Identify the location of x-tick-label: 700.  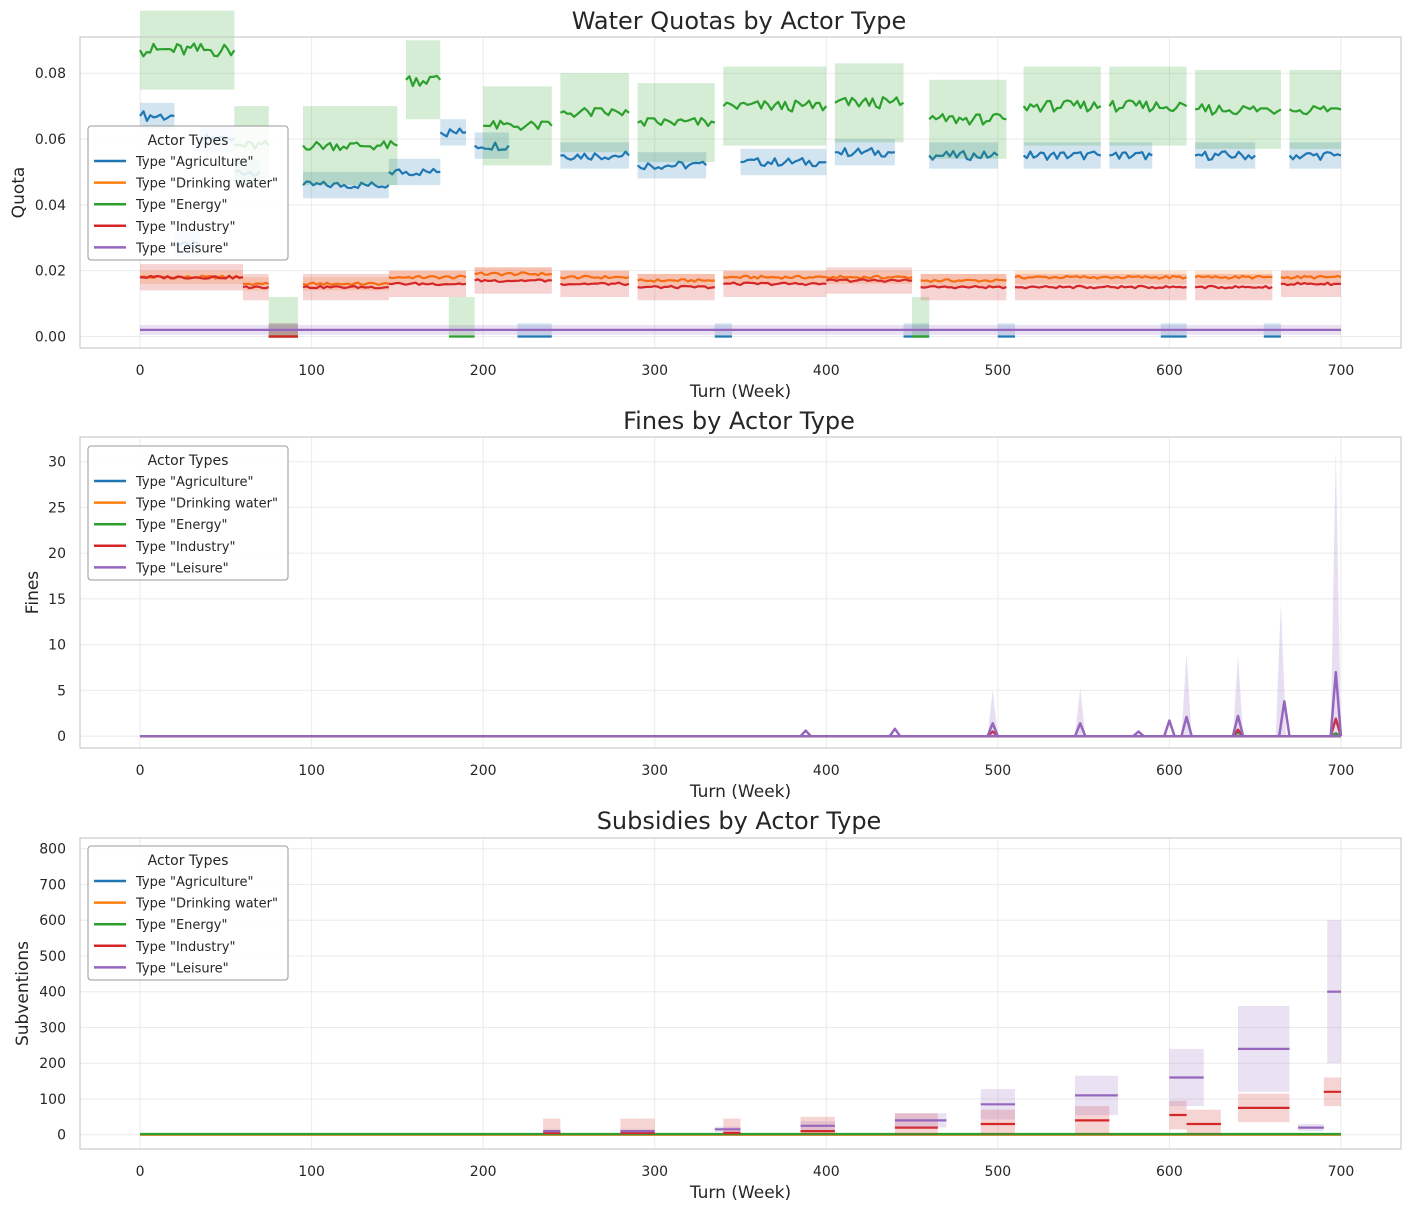
(1341, 1172).